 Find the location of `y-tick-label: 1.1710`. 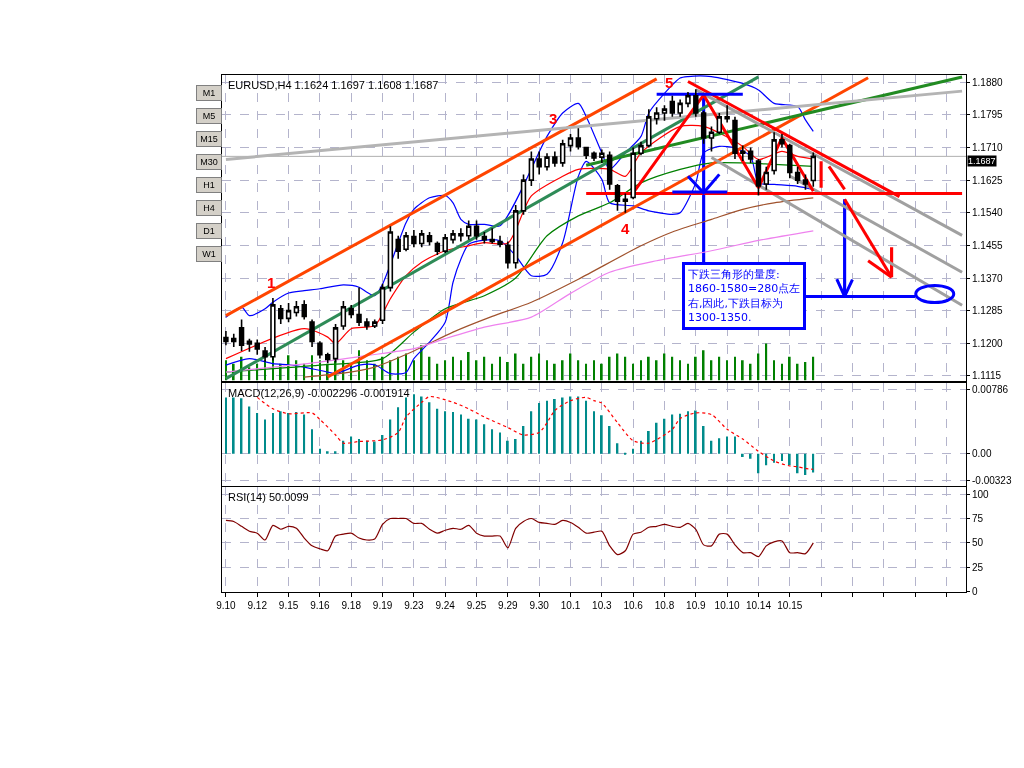

y-tick-label: 1.1710 is located at coordinates (988, 148).